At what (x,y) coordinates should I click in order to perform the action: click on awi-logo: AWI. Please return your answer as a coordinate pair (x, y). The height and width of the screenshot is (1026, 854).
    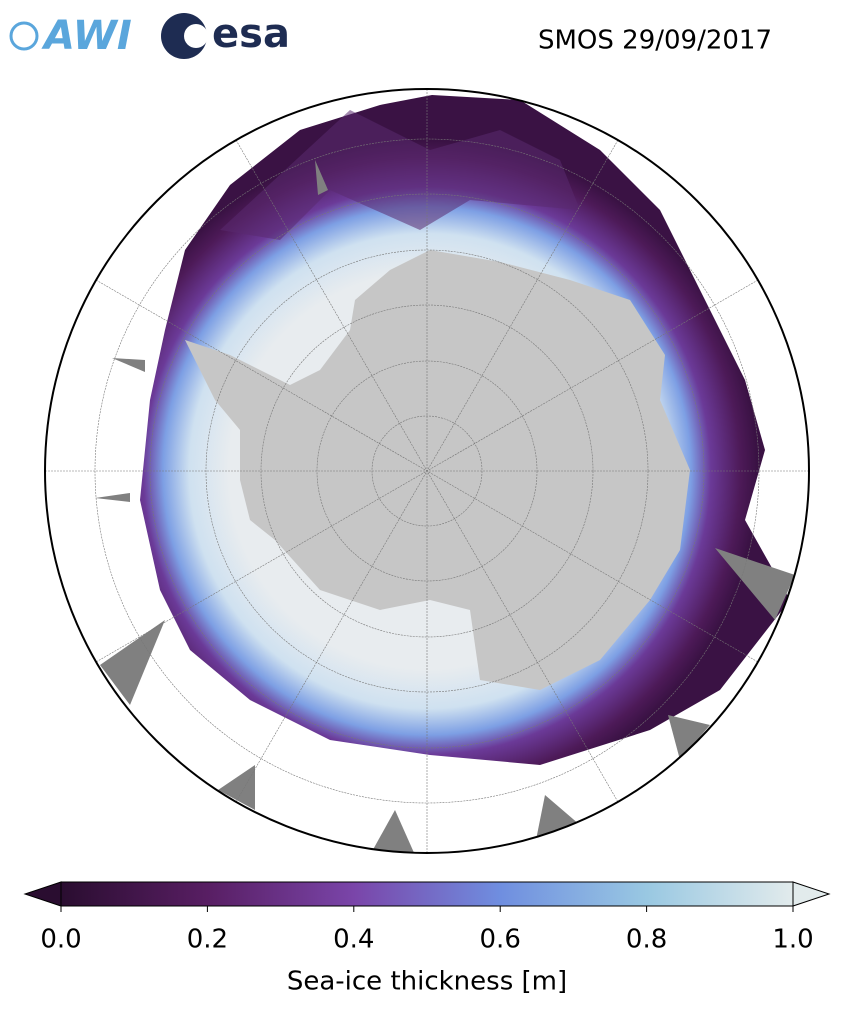
    Looking at the image, I should click on (70, 36).